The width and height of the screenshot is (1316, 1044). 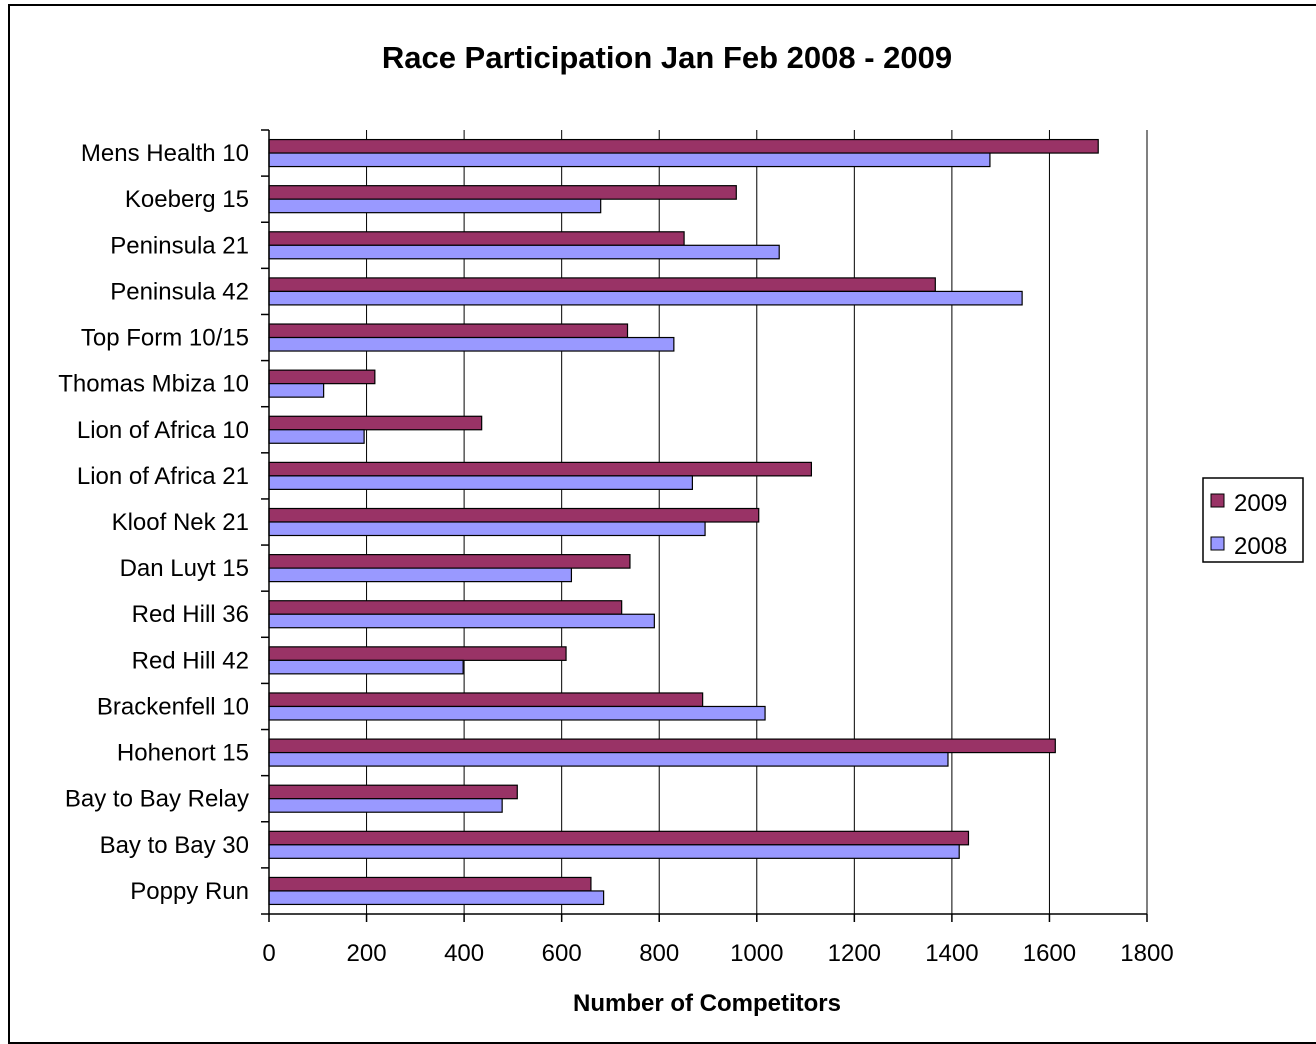 I want to click on x-axis-title: Number of Competitors, so click(x=707, y=1003).